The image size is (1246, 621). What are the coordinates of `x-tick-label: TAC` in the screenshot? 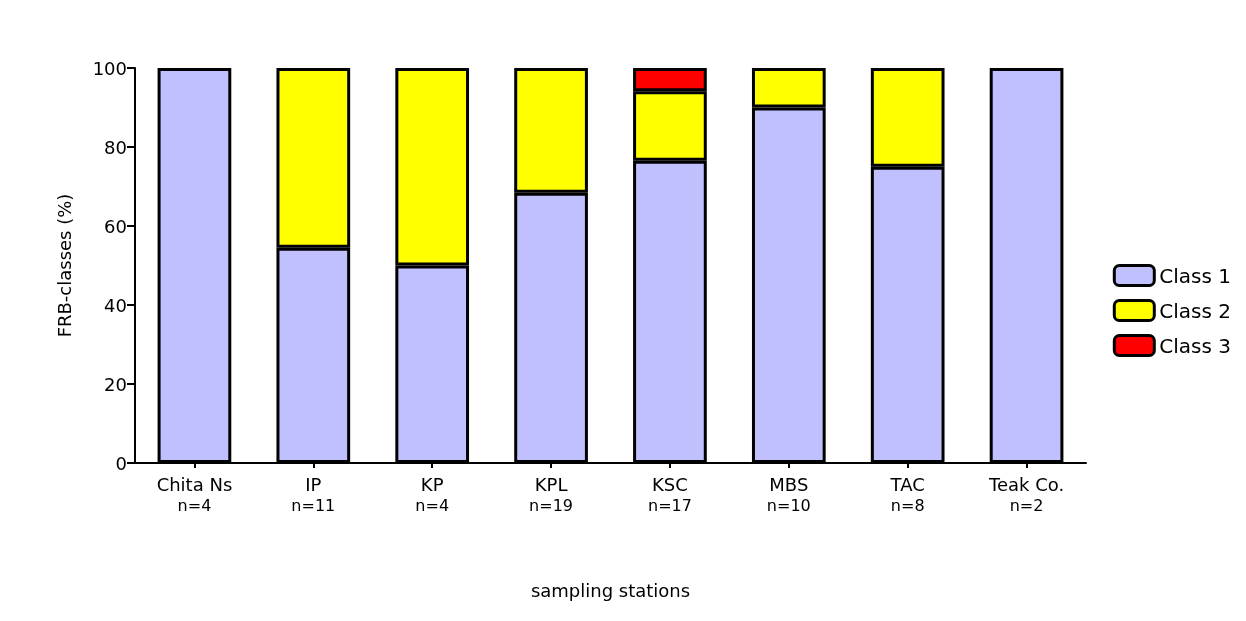 It's located at (907, 484).